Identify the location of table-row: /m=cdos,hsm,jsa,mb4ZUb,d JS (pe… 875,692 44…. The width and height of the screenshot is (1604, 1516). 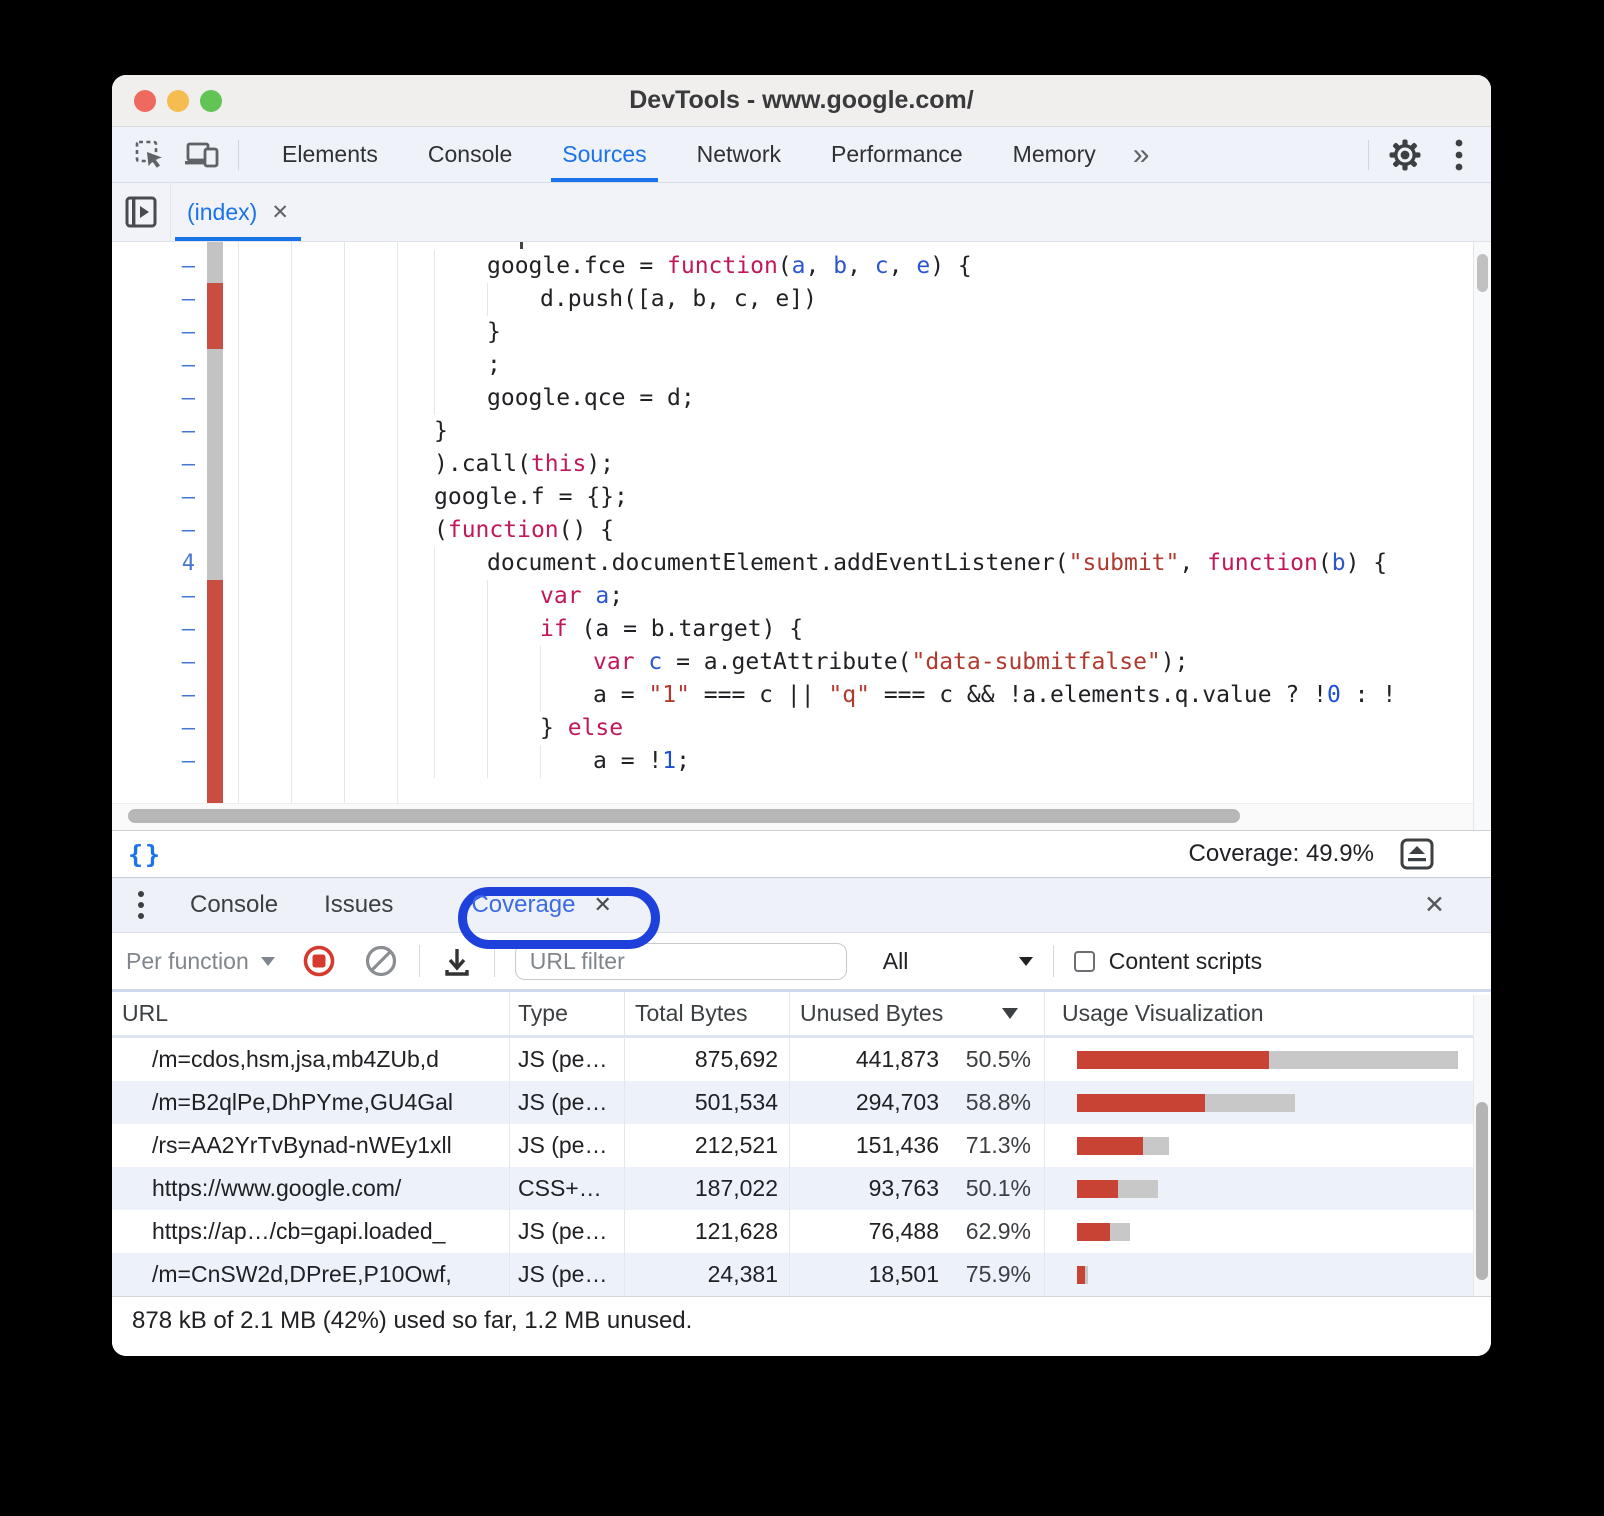
(801, 1059).